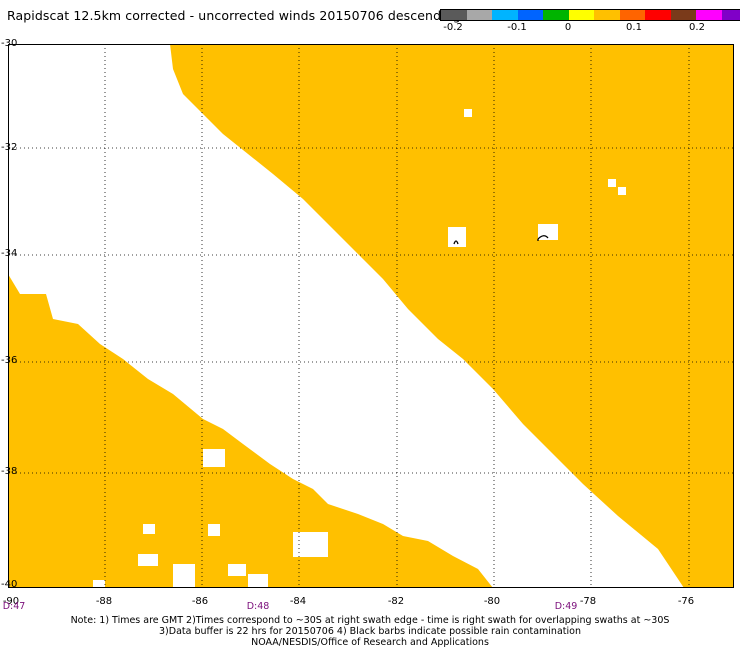 The image size is (740, 650). I want to click on time-label-d49: D:49, so click(566, 606).